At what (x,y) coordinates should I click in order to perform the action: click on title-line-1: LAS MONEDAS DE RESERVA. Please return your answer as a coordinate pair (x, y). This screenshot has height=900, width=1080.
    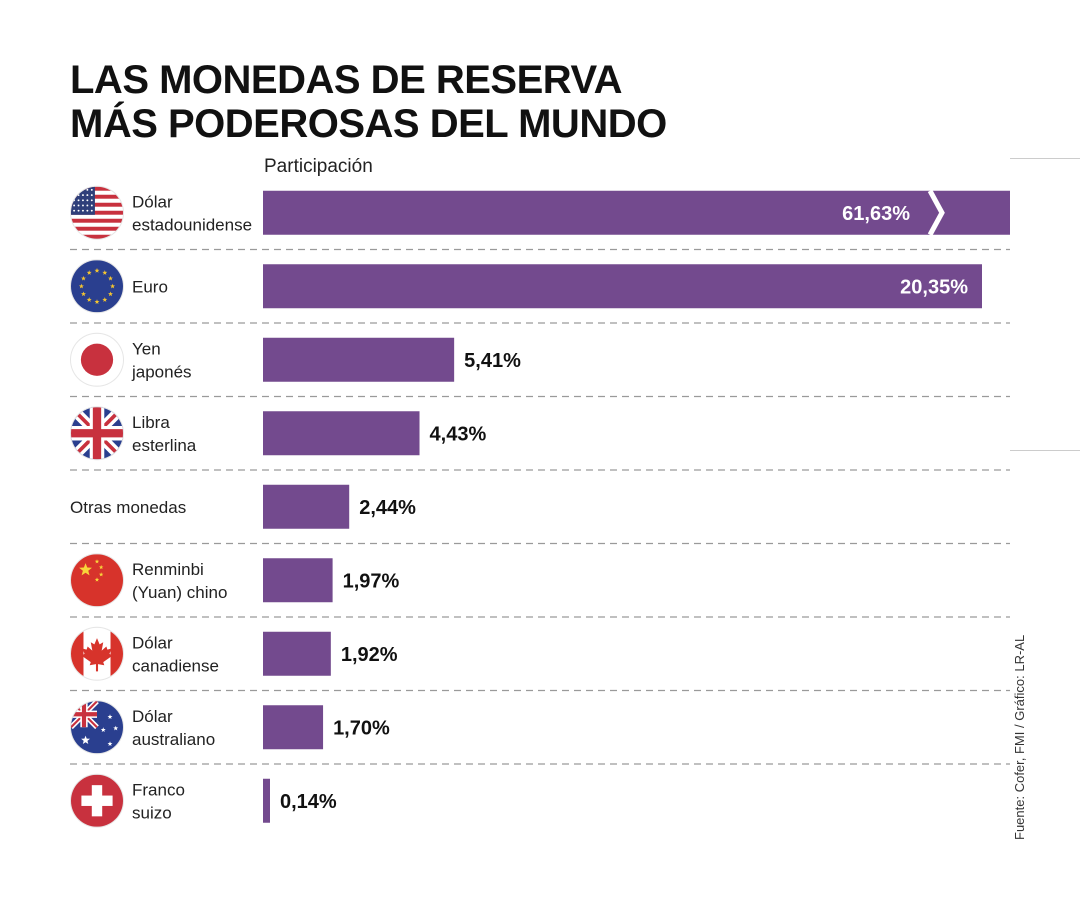
    Looking at the image, I should click on (346, 80).